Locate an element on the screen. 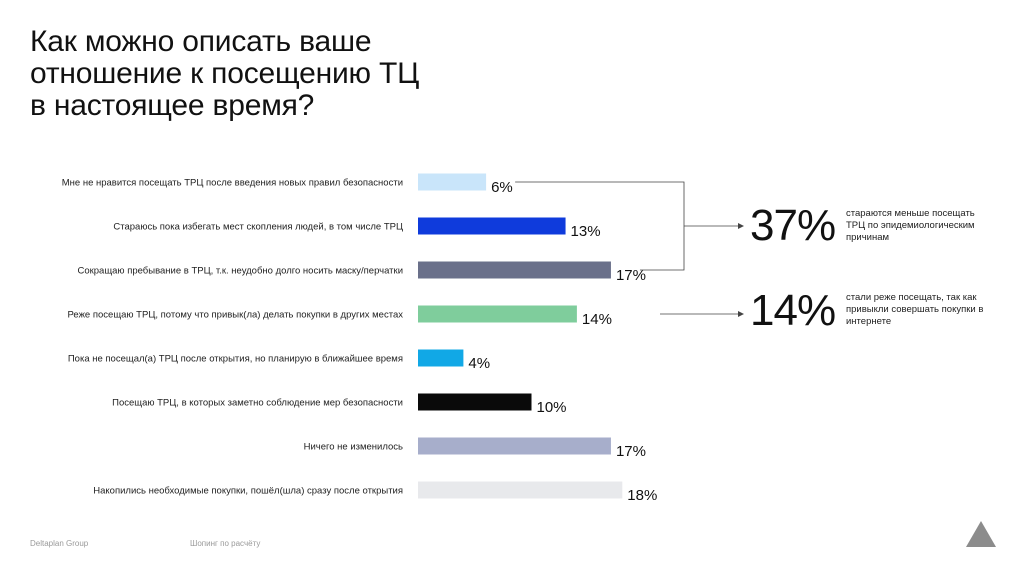 Image resolution: width=1024 pixels, height=576 pixels. summary-value-online: 14% is located at coordinates (793, 310).